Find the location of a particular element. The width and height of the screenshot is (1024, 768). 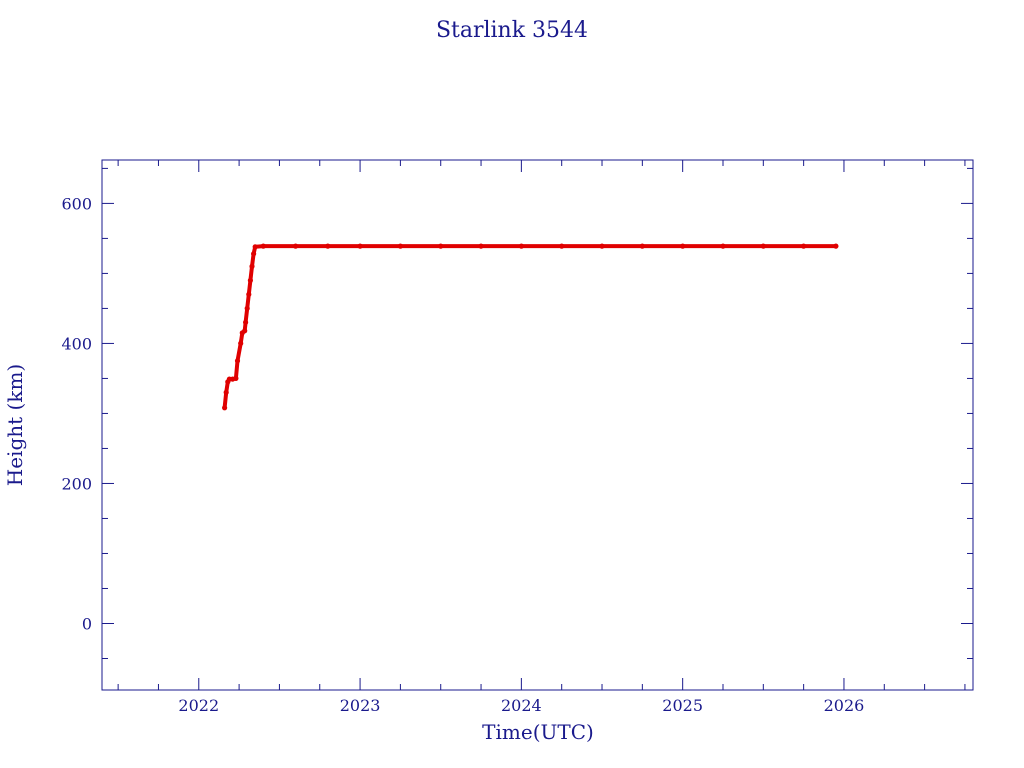

y-axis-label: Height (km) is located at coordinates (15, 425).